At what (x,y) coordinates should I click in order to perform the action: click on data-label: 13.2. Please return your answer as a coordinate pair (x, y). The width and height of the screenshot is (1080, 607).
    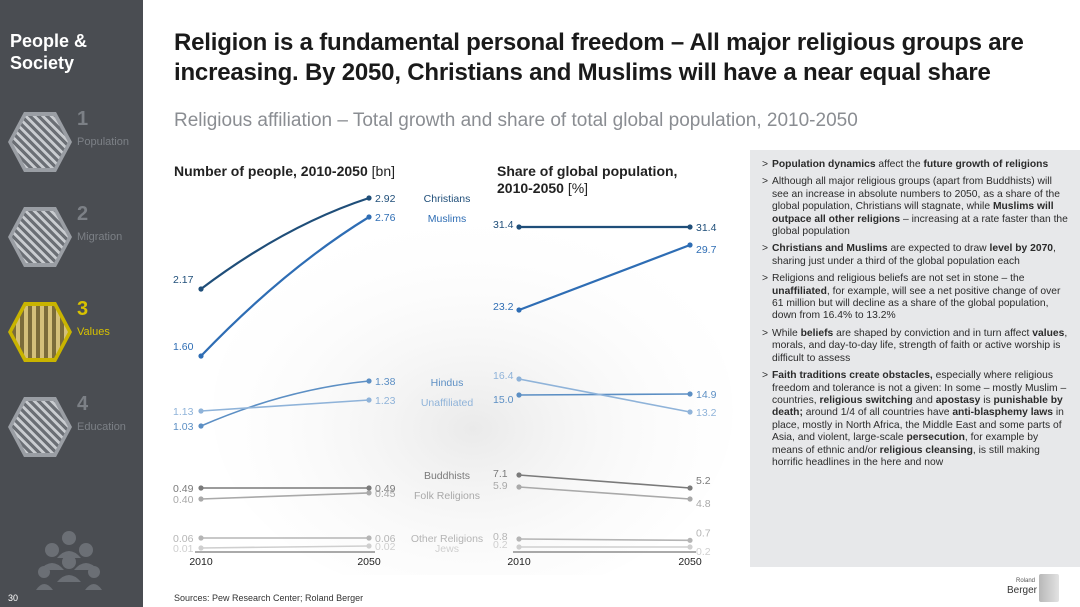
    Looking at the image, I should click on (706, 413).